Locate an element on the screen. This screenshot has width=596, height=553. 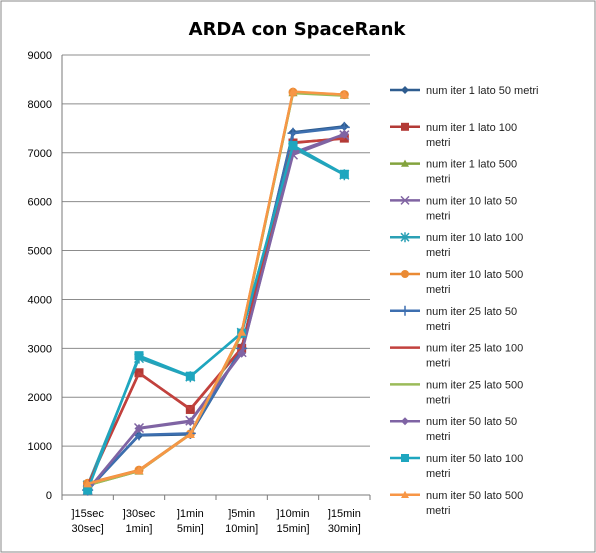
y-tick-label: 6000 is located at coordinates (40, 203).